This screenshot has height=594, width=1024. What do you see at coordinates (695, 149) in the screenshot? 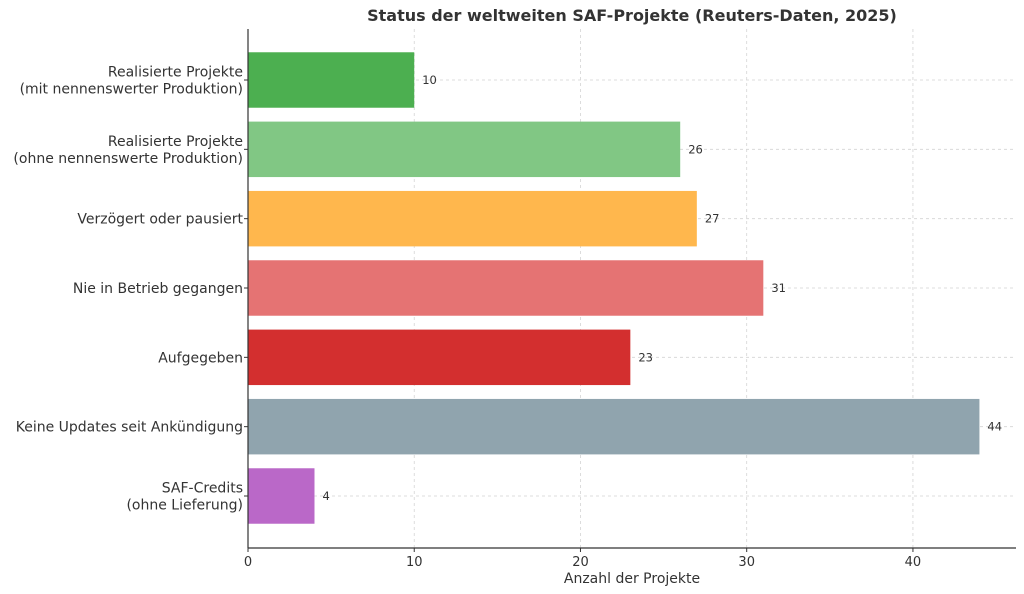
I see `bar-value-label: 26` at bounding box center [695, 149].